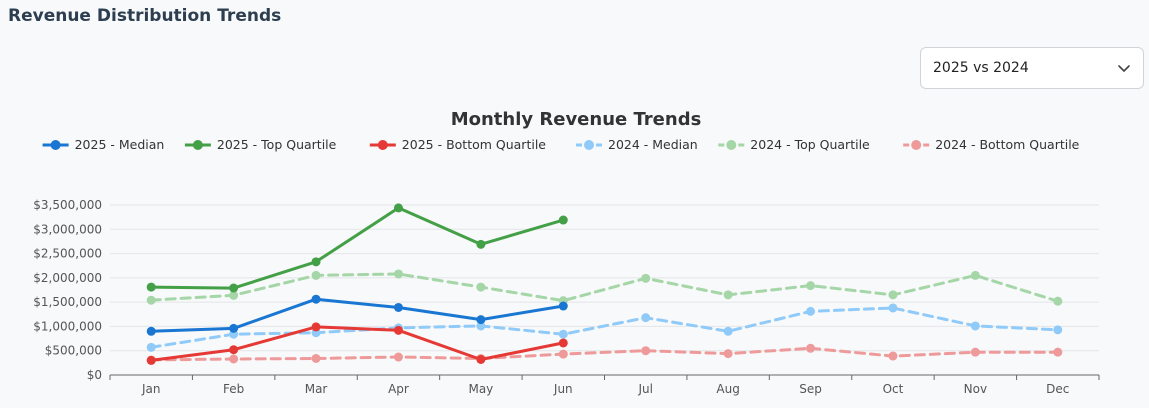 This screenshot has height=408, width=1149. What do you see at coordinates (67, 302) in the screenshot?
I see `y-tick-label: $1,500,000` at bounding box center [67, 302].